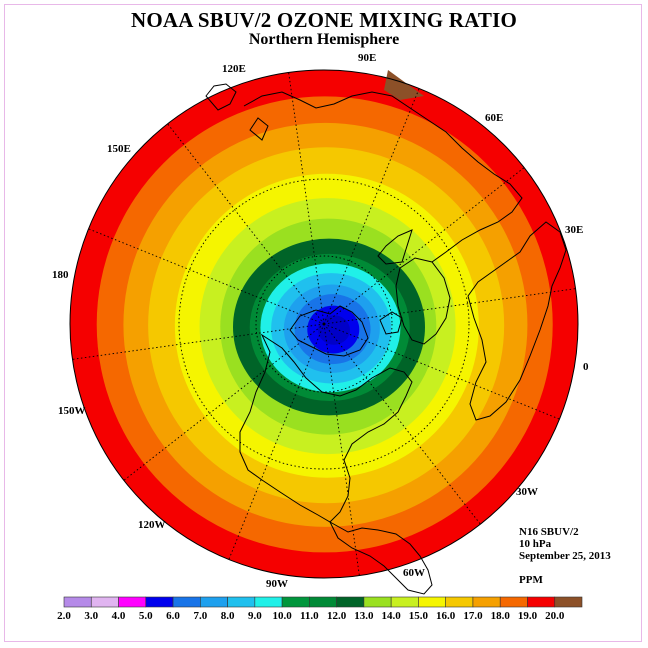 This screenshot has height=648, width=648. I want to click on colorbar-tick-label: 9.0, so click(255, 616).